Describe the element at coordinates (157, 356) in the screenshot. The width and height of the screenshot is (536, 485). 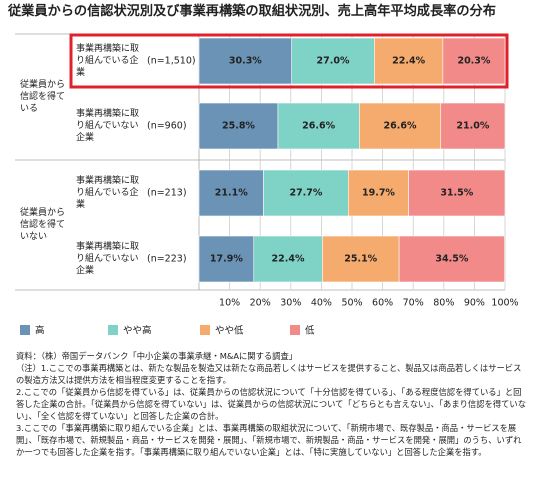
I see `note: 資料：（株）帝国データバンク「中小企業の事業承継・M&Aに関する調査」` at that location.